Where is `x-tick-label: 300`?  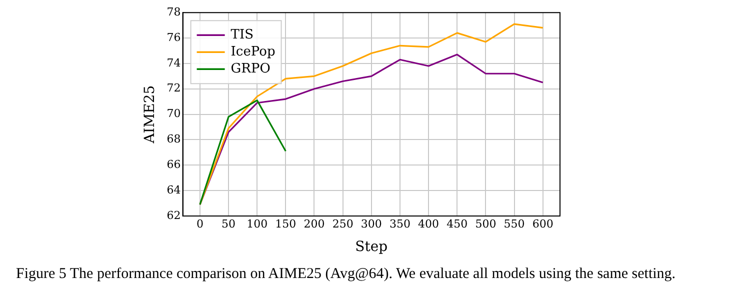 x-tick-label: 300 is located at coordinates (371, 223).